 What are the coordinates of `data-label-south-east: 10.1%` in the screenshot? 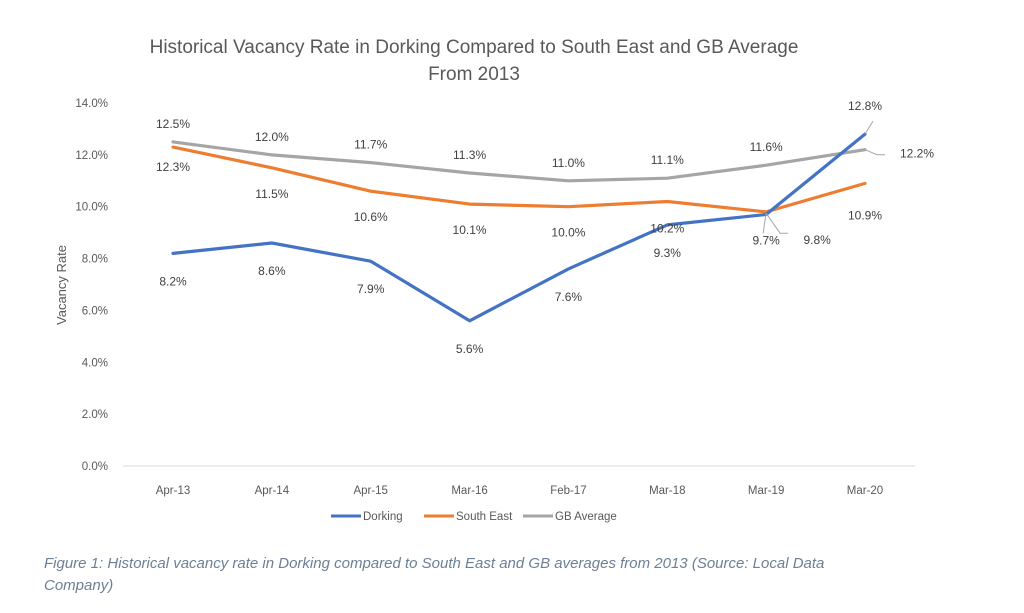 It's located at (470, 230).